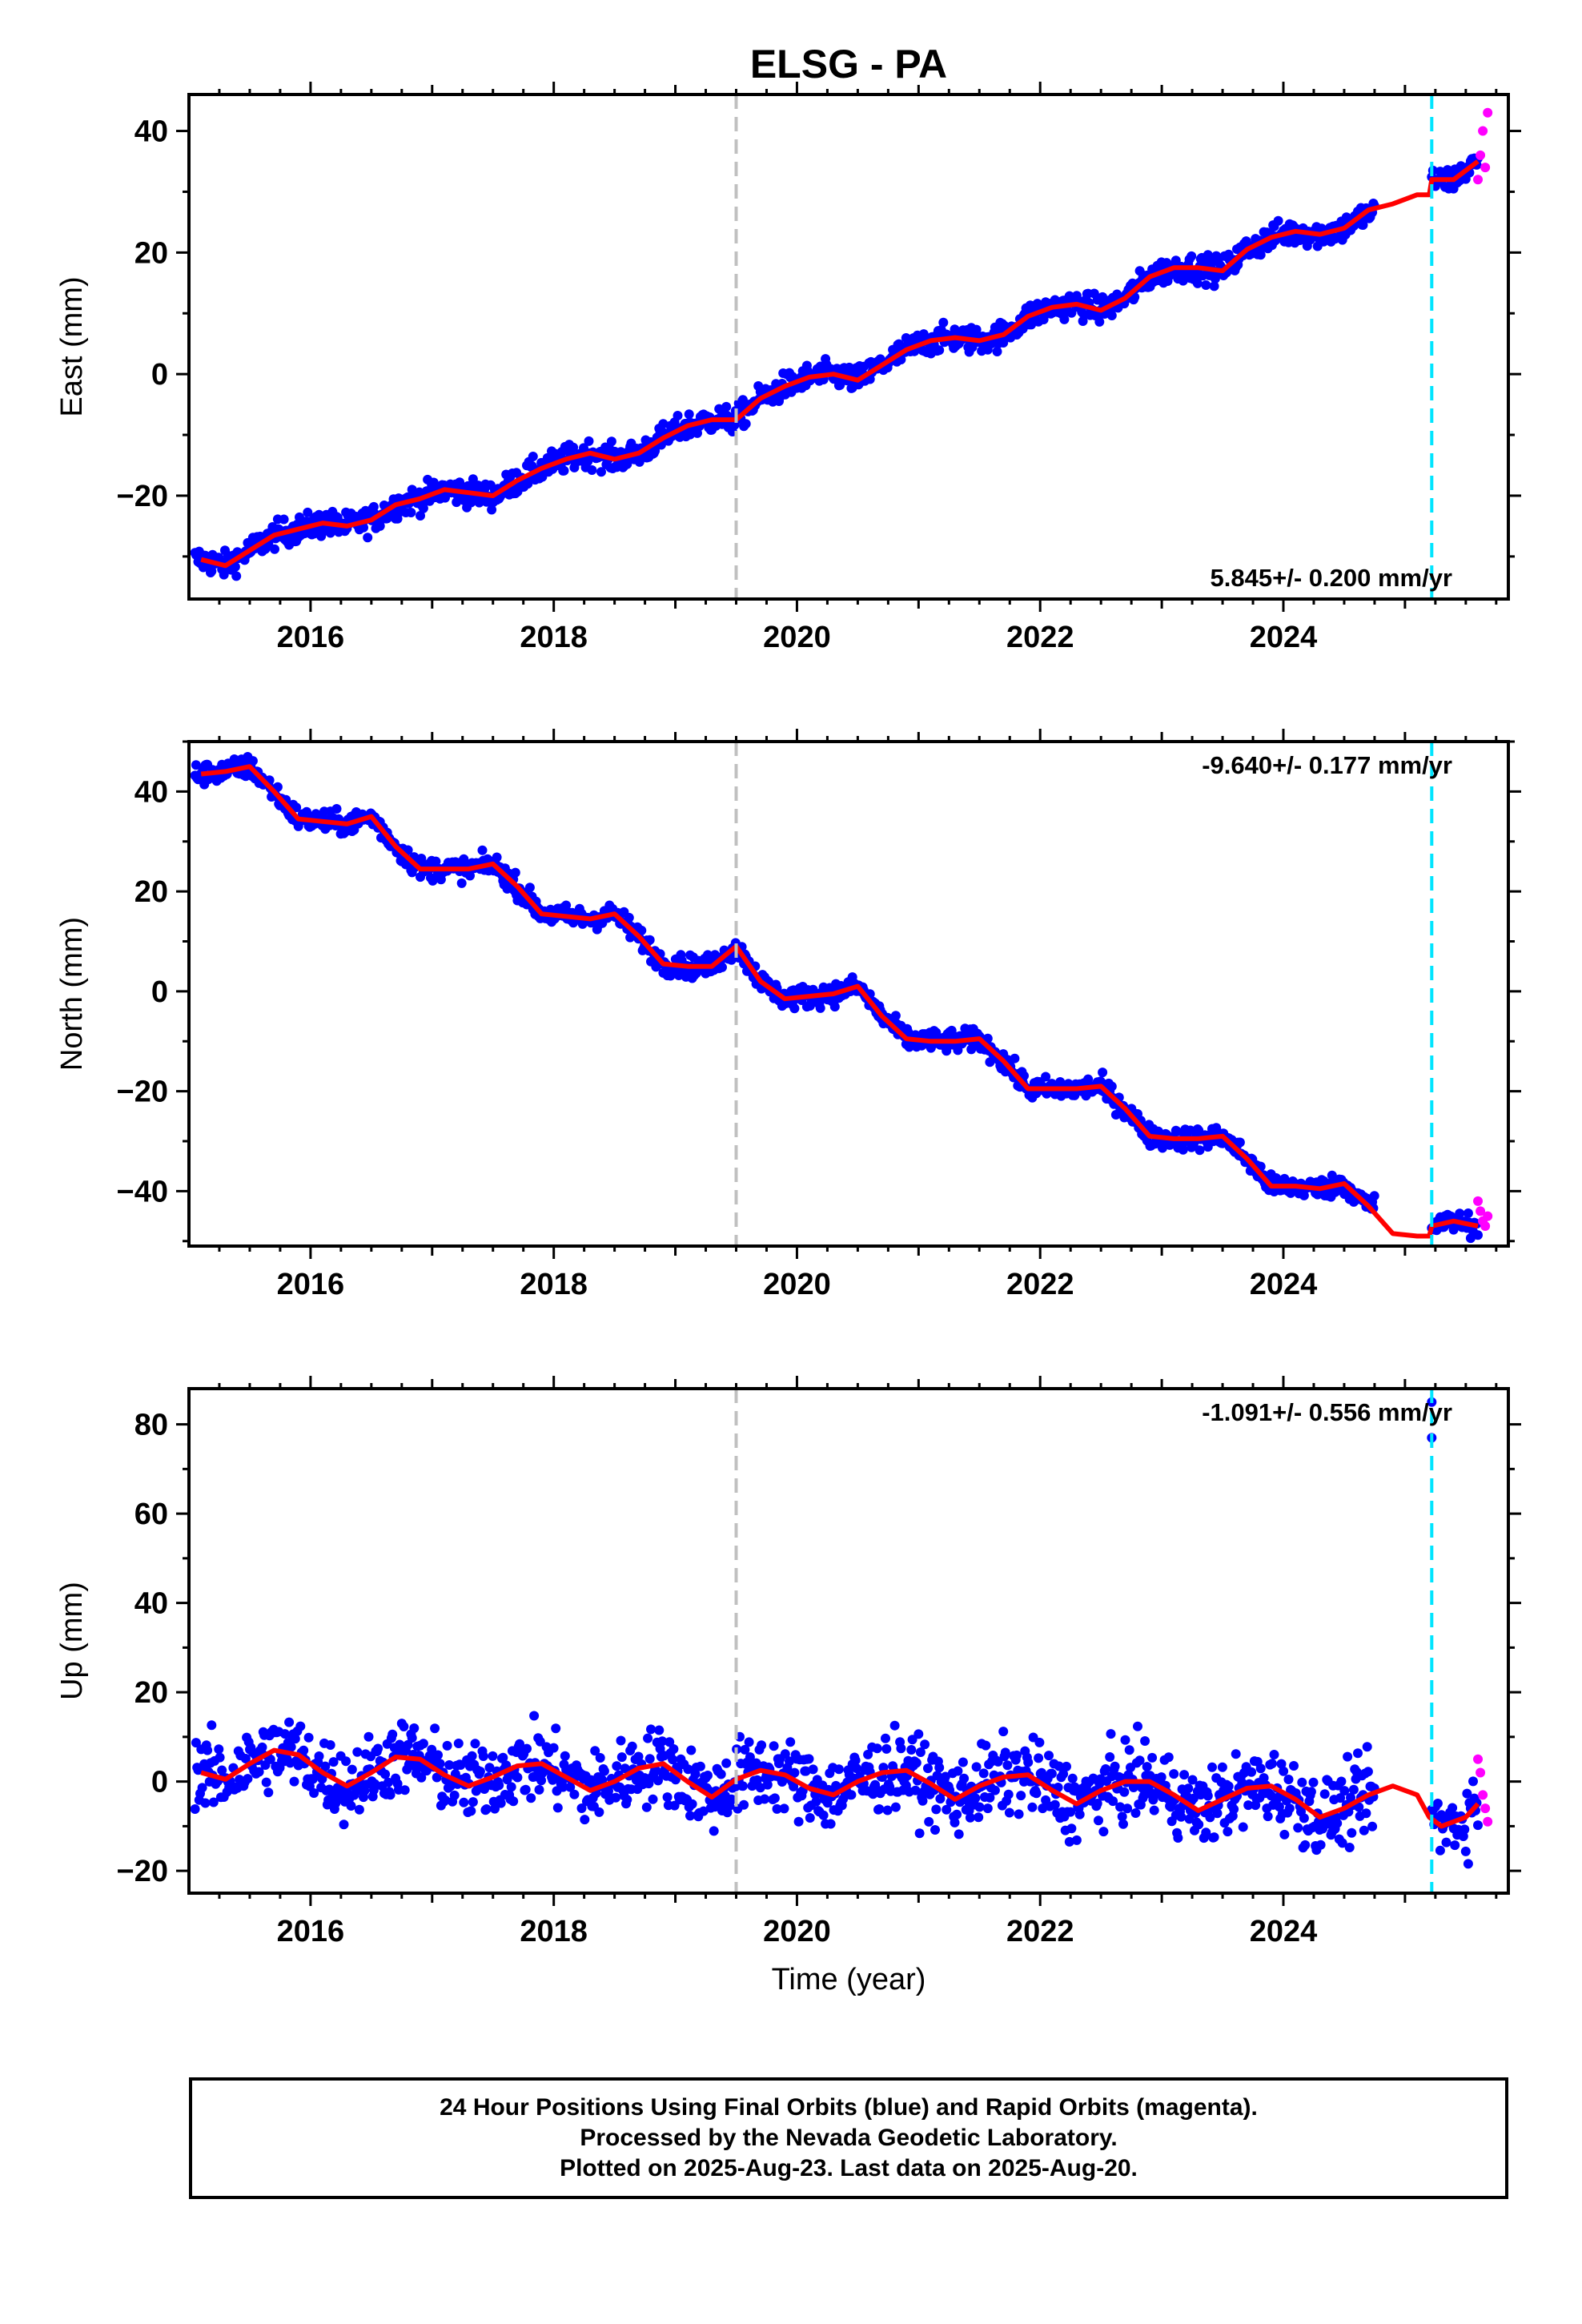 The height and width of the screenshot is (2324, 1582). I want to click on rate-annotation: -9.640+/- 0.177 mm/yr, so click(1327, 765).